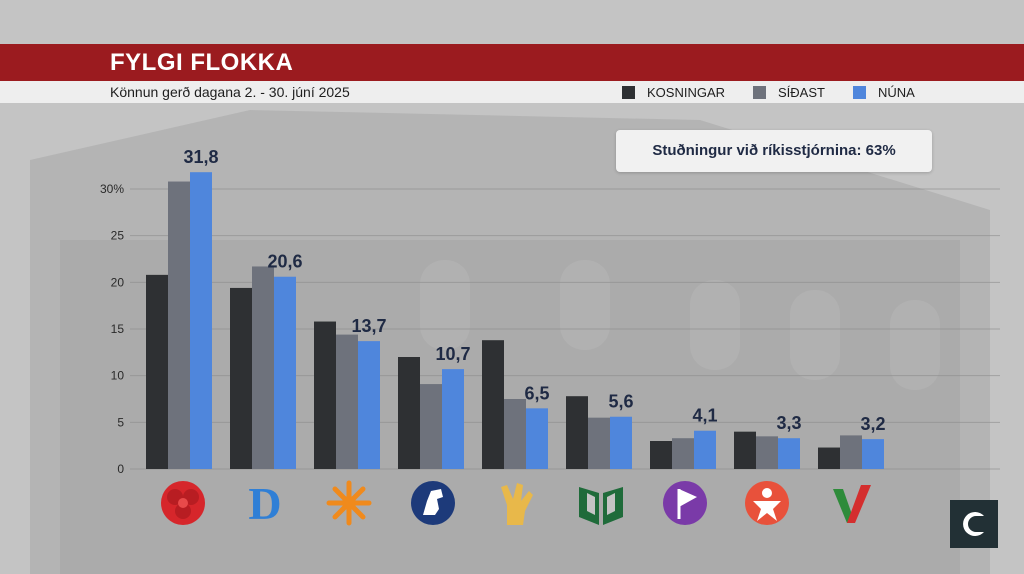 This screenshot has width=1024, height=574. Describe the element at coordinates (230, 92) in the screenshot. I see `chart-subtitle: Könnun gerð dagana 2. - 30. júní 2025` at that location.